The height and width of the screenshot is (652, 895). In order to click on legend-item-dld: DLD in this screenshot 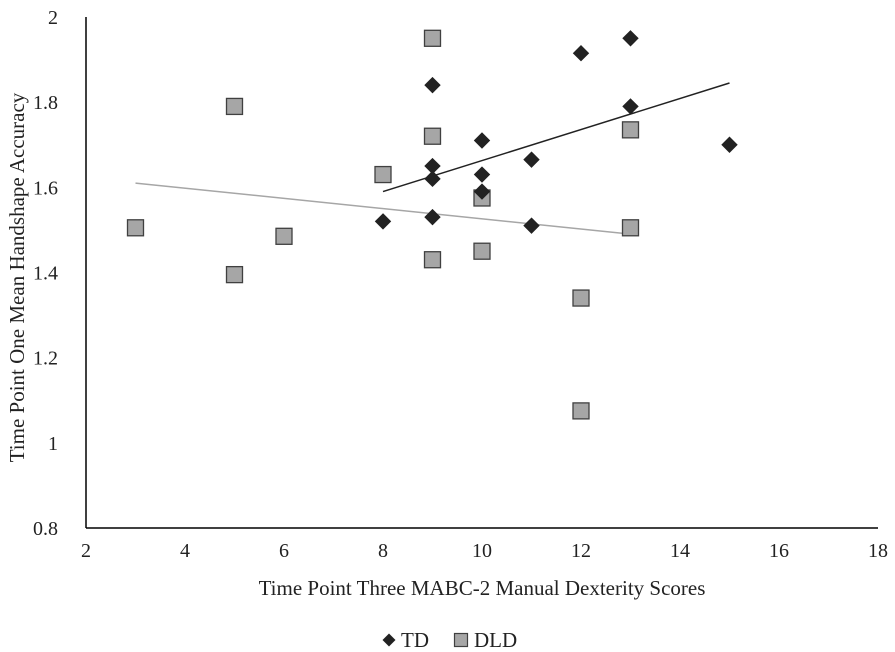, I will do `click(485, 640)`.